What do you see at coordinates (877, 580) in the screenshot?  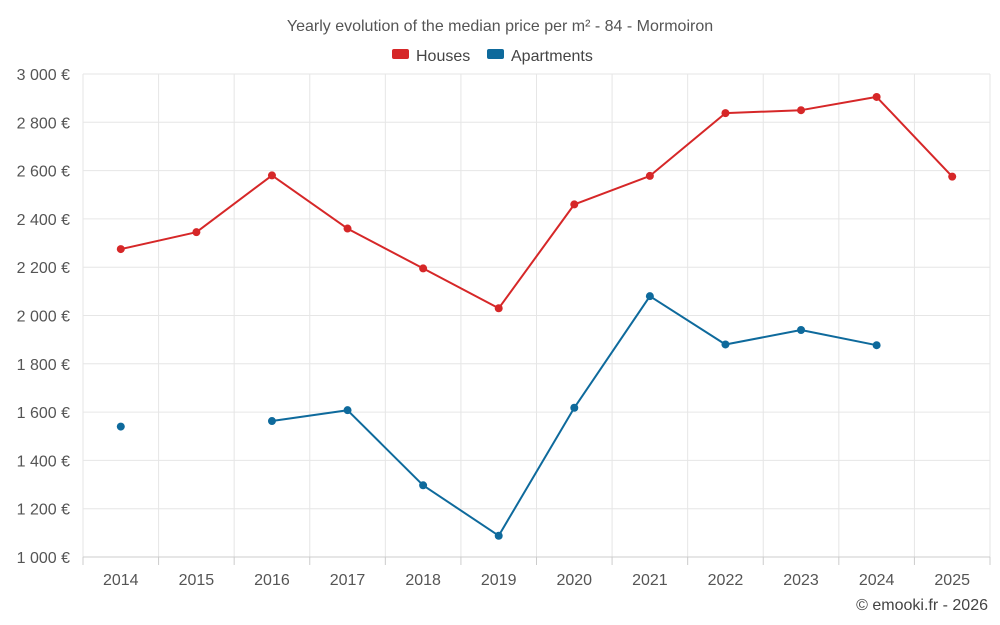 I see `x-tick-label: 2024` at bounding box center [877, 580].